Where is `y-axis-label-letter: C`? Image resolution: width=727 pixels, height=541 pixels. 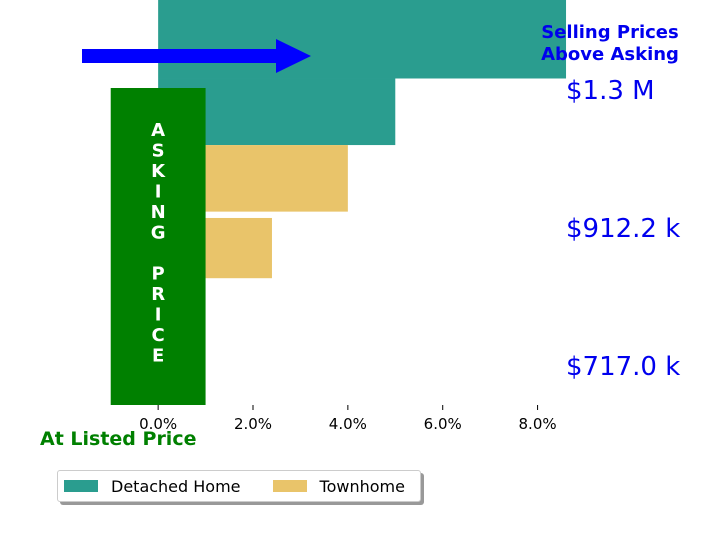 y-axis-label-letter: C is located at coordinates (158, 335).